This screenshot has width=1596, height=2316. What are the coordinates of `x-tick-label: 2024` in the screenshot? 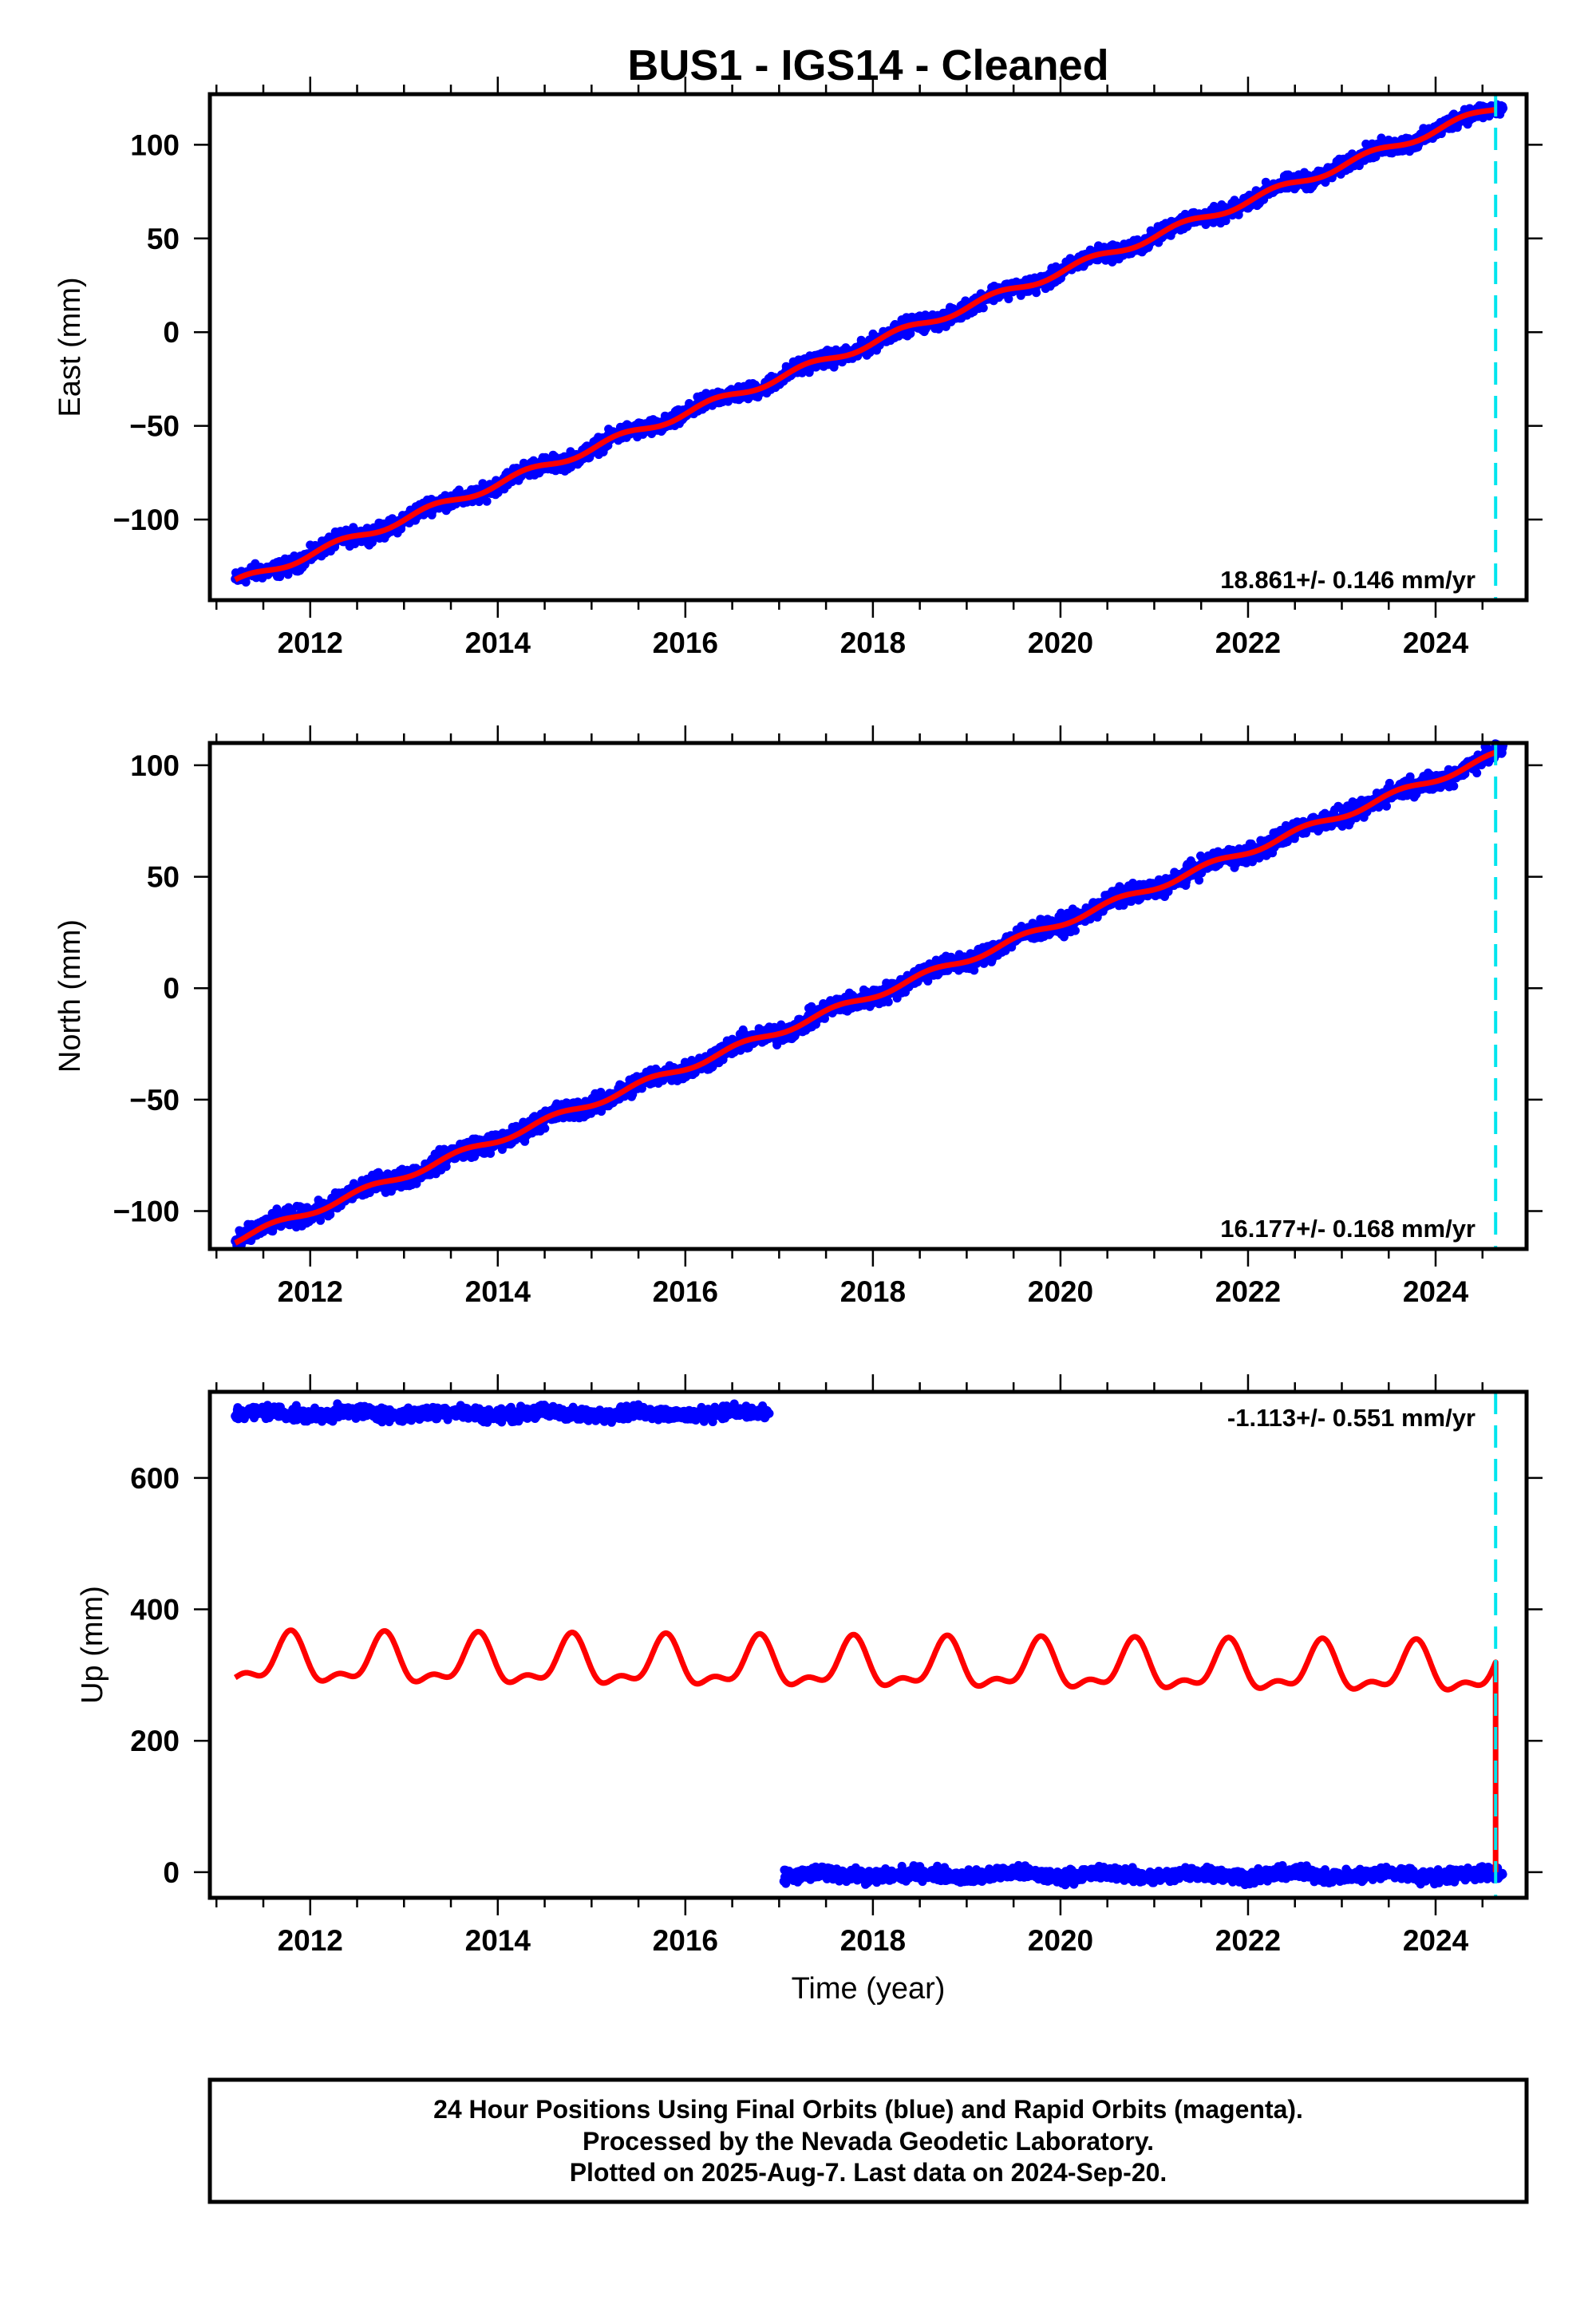 It's located at (1436, 642).